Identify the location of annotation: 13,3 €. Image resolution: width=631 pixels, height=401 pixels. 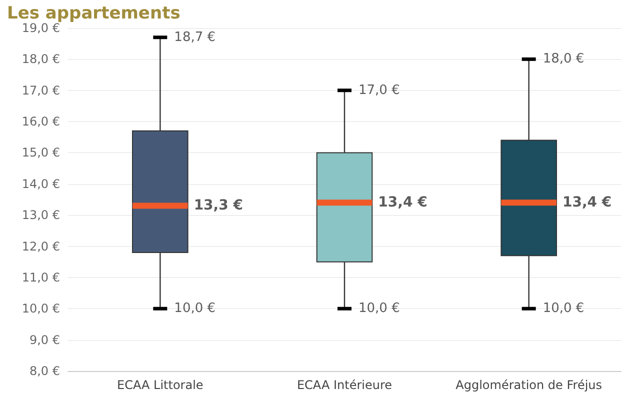
(218, 206).